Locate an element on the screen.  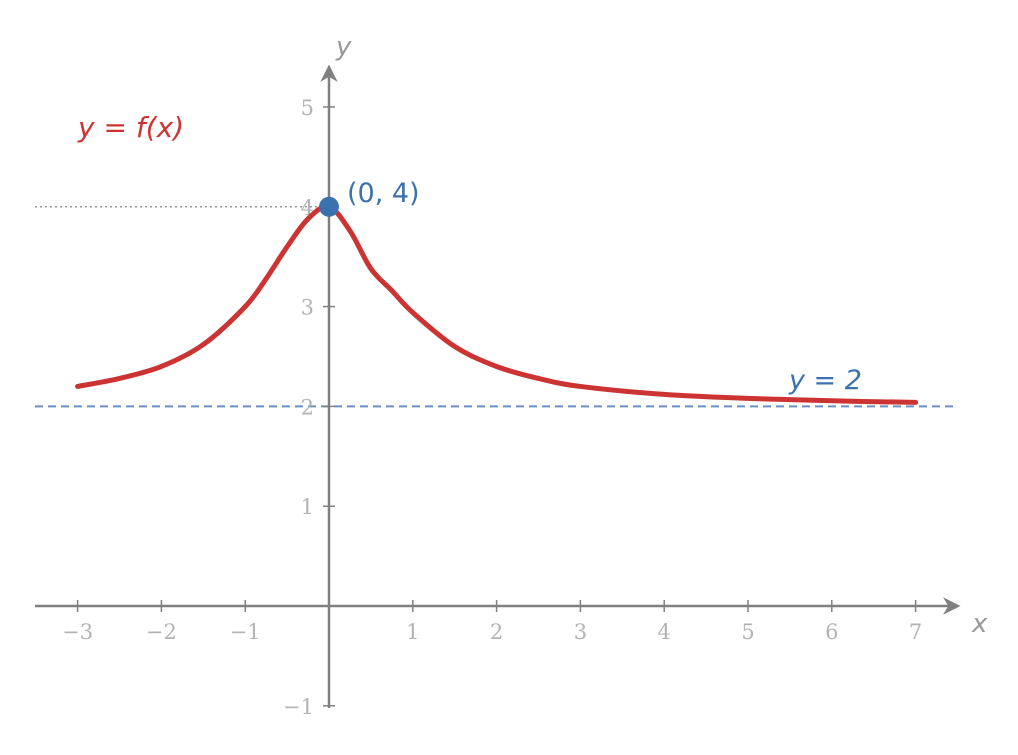
x-tick-label: 1 is located at coordinates (412, 632).